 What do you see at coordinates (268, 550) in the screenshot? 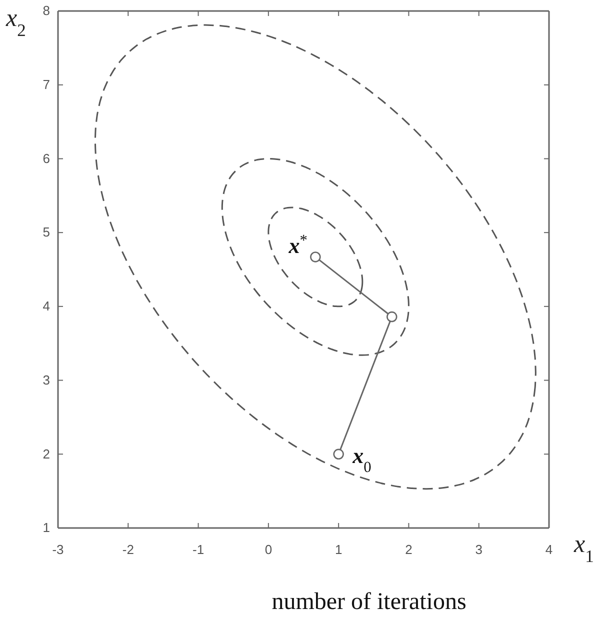
I see `x-tick-label: 0` at bounding box center [268, 550].